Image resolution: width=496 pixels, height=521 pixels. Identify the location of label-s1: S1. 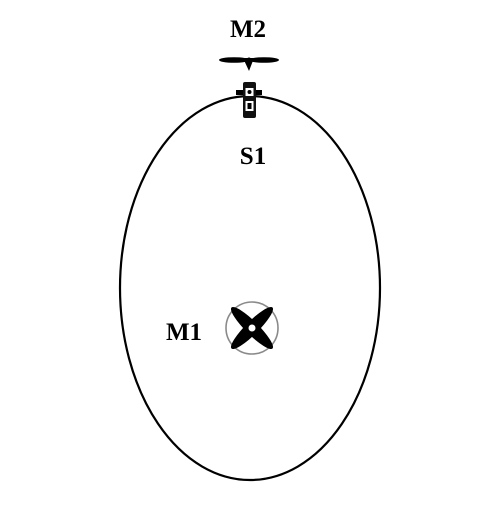
(253, 156).